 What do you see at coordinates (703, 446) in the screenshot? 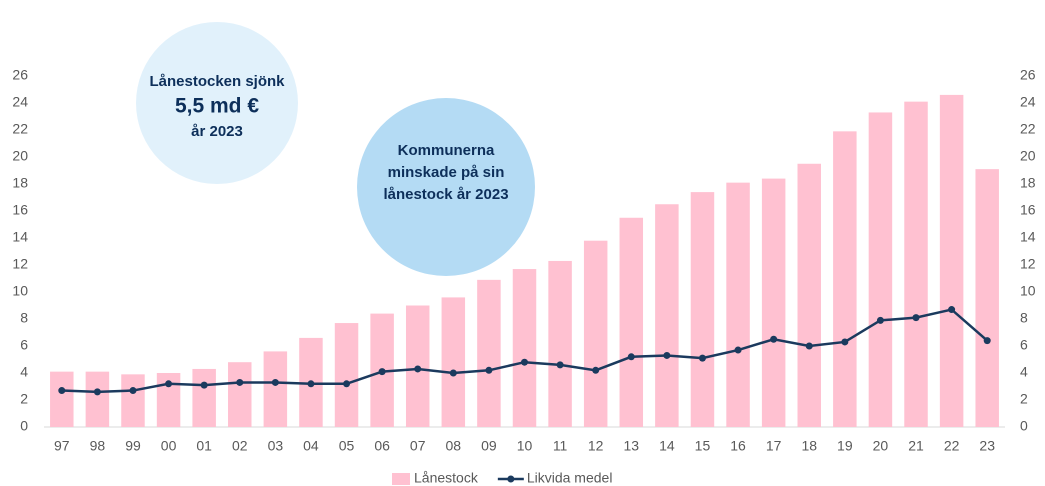
I see `x-tick-label: 15` at bounding box center [703, 446].